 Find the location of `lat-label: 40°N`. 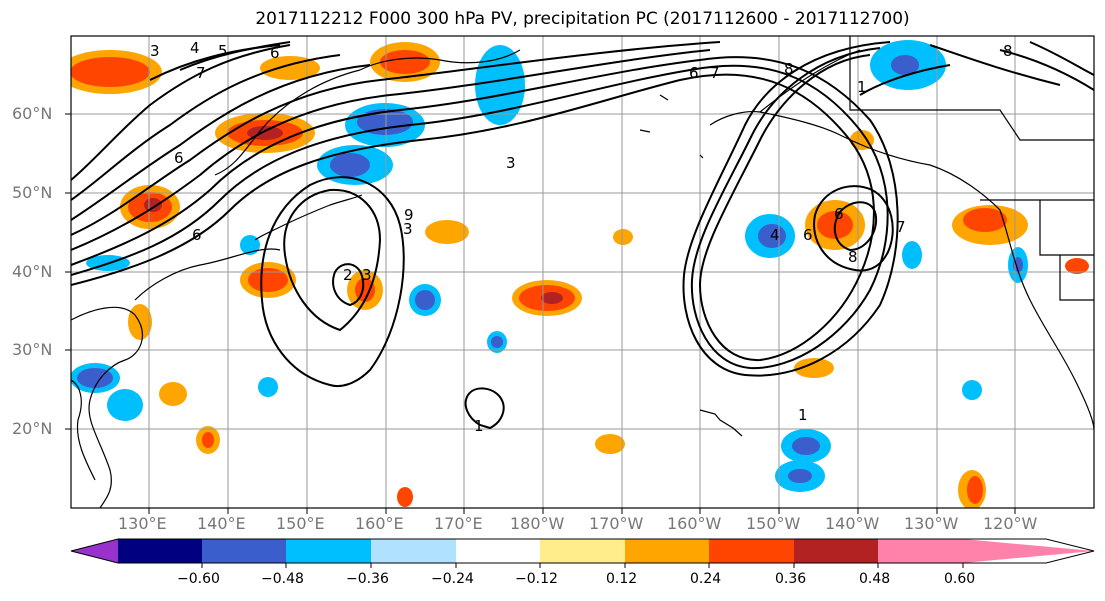

lat-label: 40°N is located at coordinates (32, 271).